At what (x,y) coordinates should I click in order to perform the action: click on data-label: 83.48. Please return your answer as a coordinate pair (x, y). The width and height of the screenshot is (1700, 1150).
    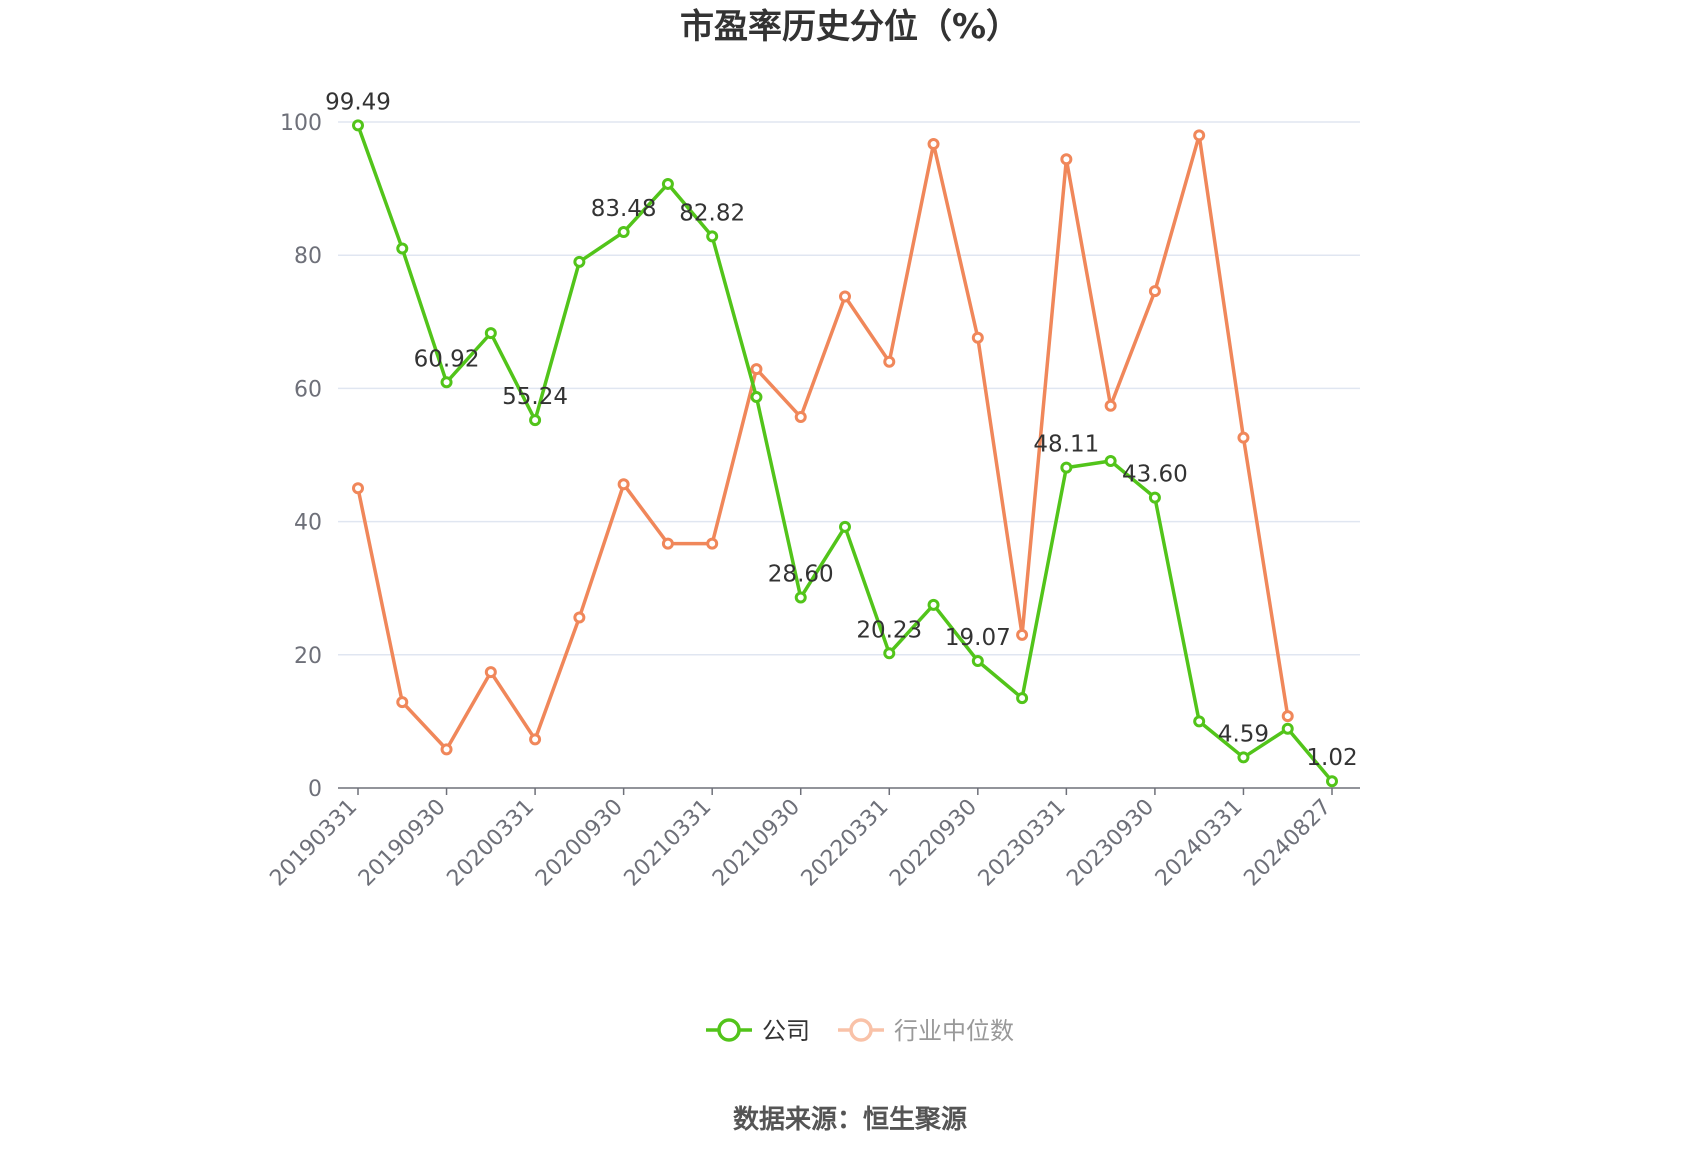
    Looking at the image, I should click on (624, 209).